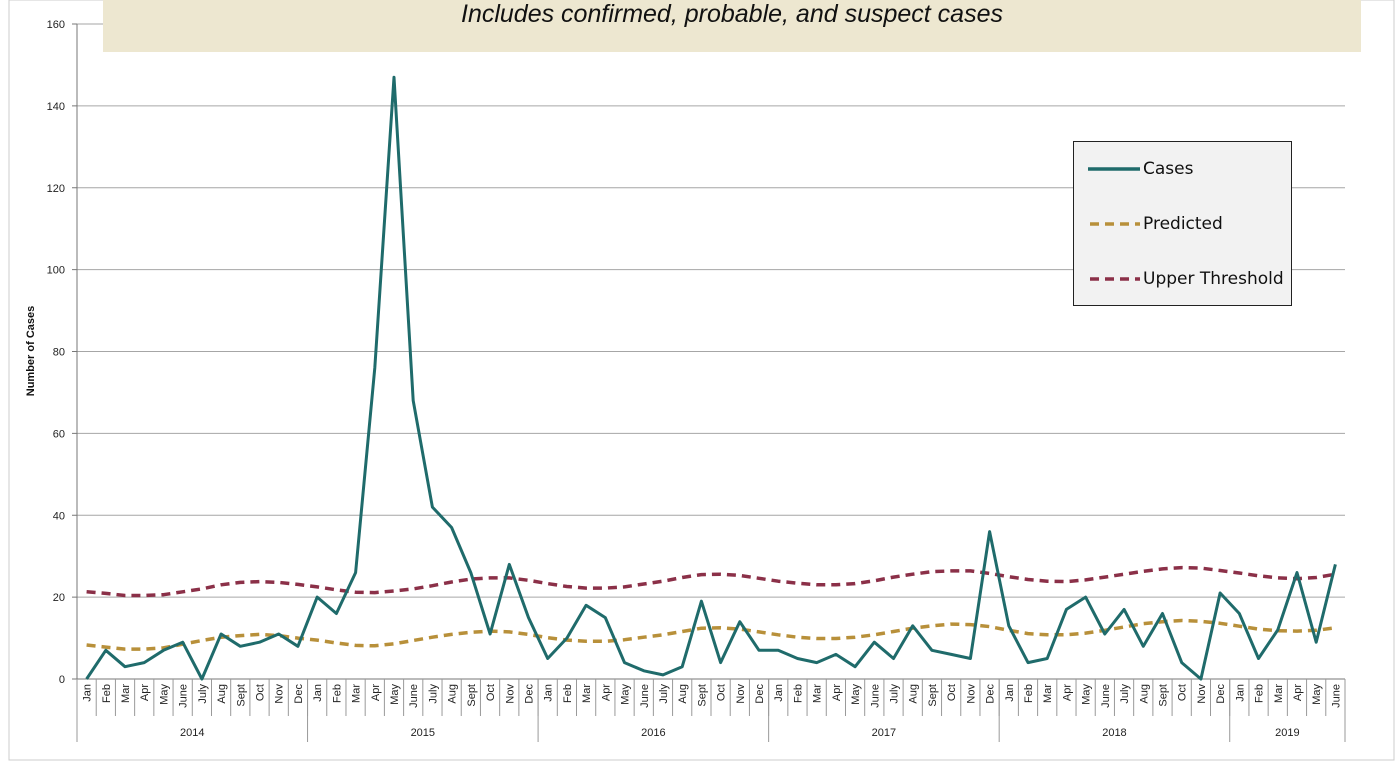 This screenshot has width=1398, height=762. I want to click on y-axis-label: Number of Cases, so click(31, 351).